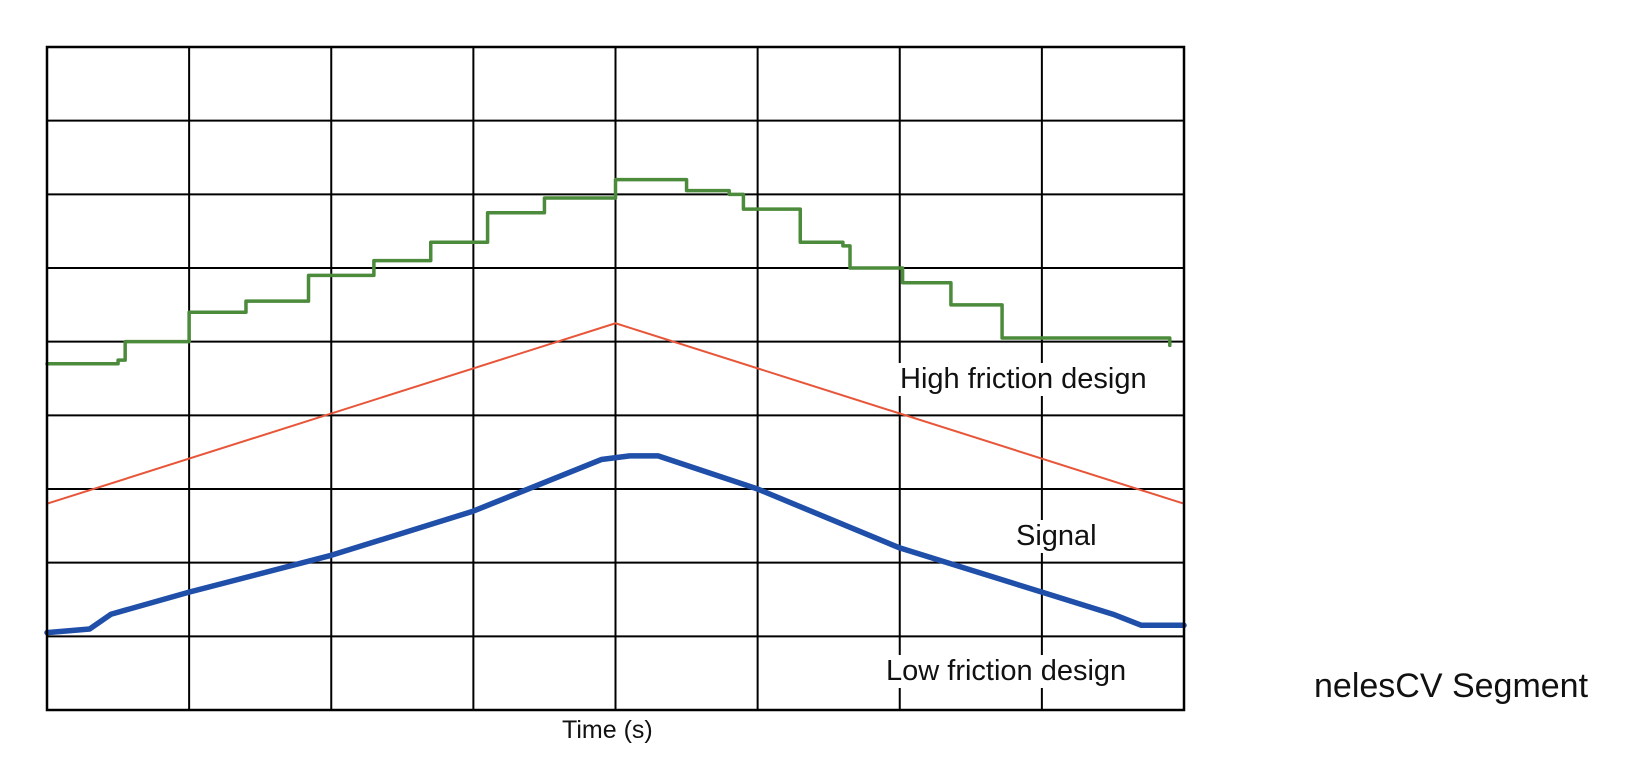 The width and height of the screenshot is (1650, 762). Describe the element at coordinates (607, 730) in the screenshot. I see `x-axis-label: Time (s)` at that location.